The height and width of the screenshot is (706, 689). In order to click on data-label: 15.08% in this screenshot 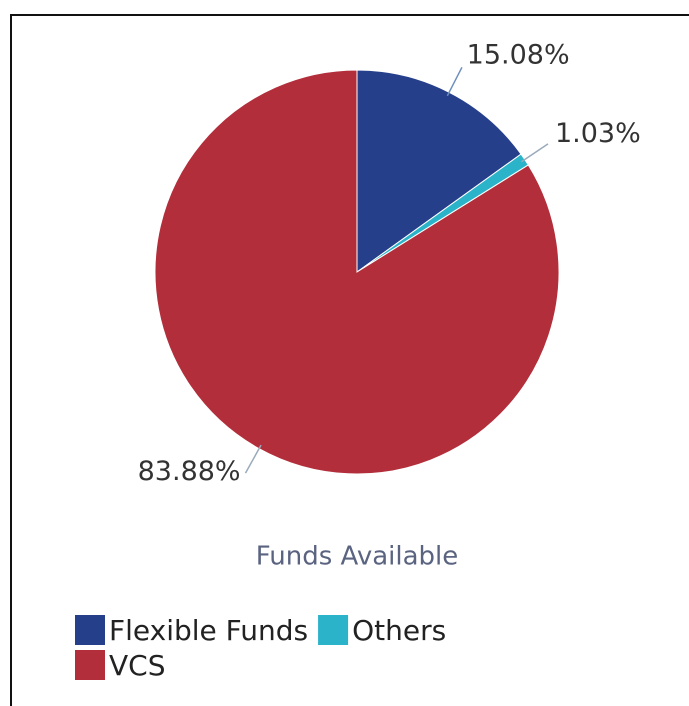, I will do `click(518, 54)`.